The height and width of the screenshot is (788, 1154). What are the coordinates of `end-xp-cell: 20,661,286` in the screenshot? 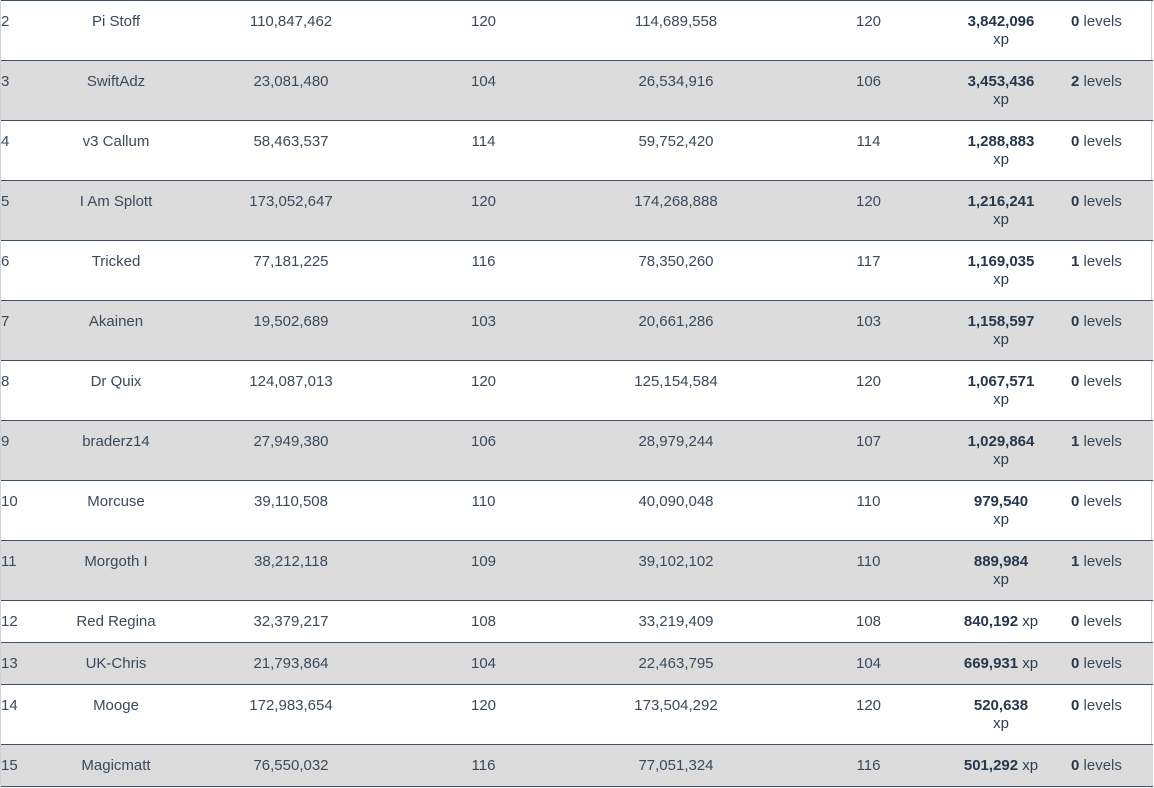 It's located at (676, 330).